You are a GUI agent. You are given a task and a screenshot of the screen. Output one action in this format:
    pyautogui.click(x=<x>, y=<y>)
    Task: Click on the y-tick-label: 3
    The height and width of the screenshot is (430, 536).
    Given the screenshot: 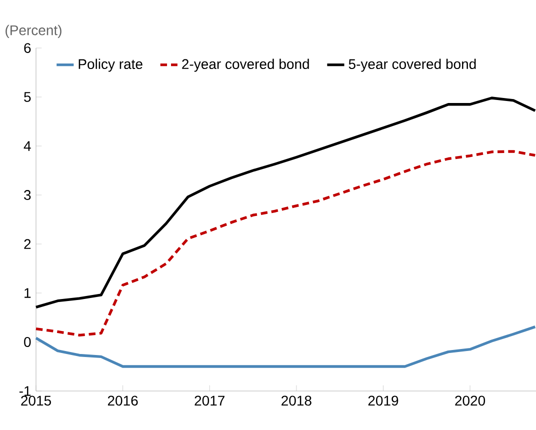 What is the action you would take?
    pyautogui.click(x=27, y=195)
    